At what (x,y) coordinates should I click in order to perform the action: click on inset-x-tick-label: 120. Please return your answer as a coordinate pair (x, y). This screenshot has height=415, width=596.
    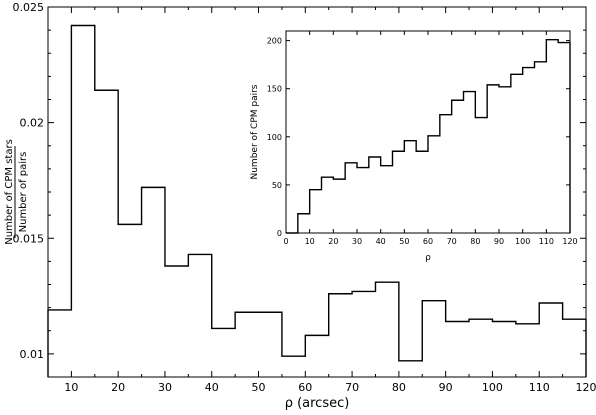
    Looking at the image, I should click on (569, 241).